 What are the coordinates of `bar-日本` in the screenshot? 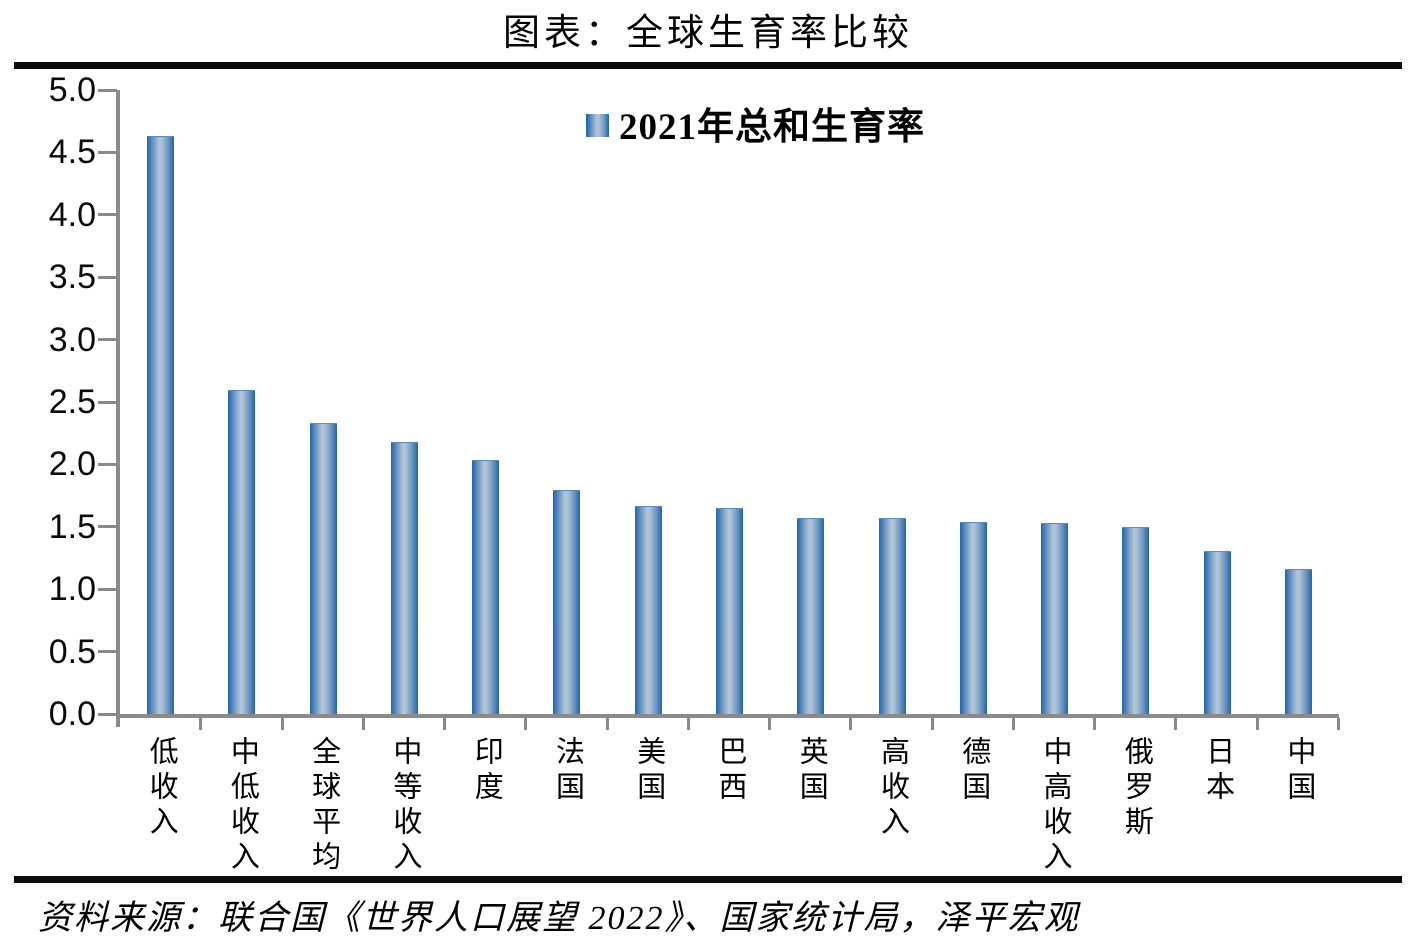 It's located at (1217, 632).